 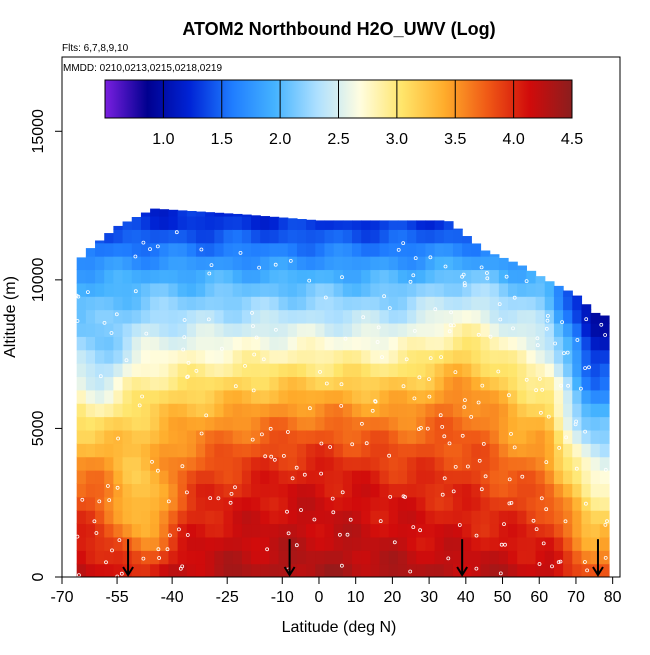 I want to click on colorbar-tick-label: 4.0, so click(x=514, y=139).